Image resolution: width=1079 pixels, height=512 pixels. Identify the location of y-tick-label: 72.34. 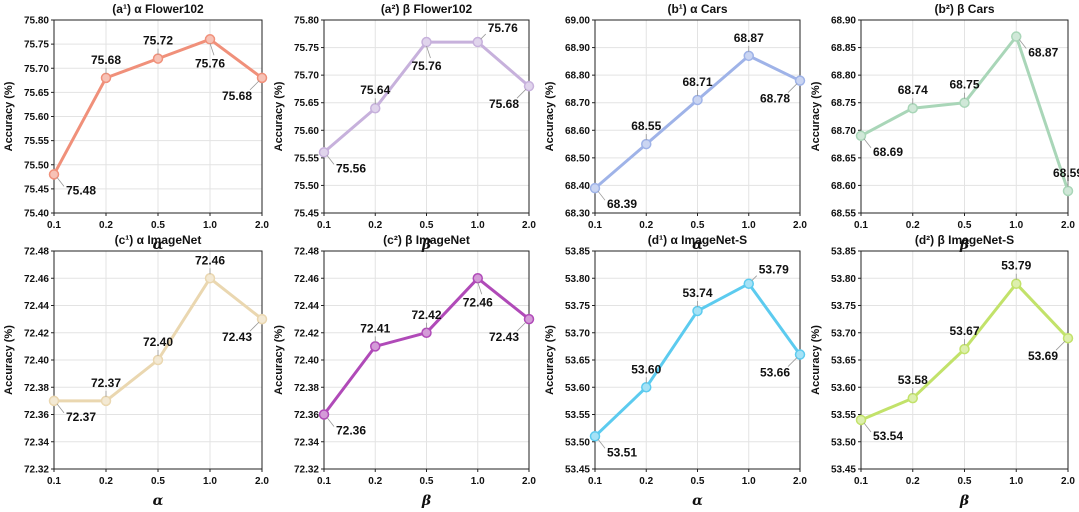
(36, 442).